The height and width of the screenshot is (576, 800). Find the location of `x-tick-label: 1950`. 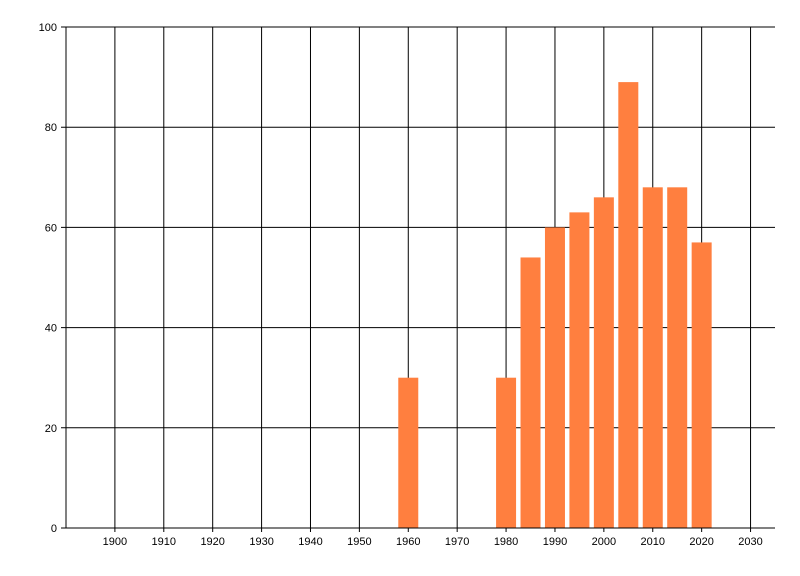

x-tick-label: 1950 is located at coordinates (359, 542).